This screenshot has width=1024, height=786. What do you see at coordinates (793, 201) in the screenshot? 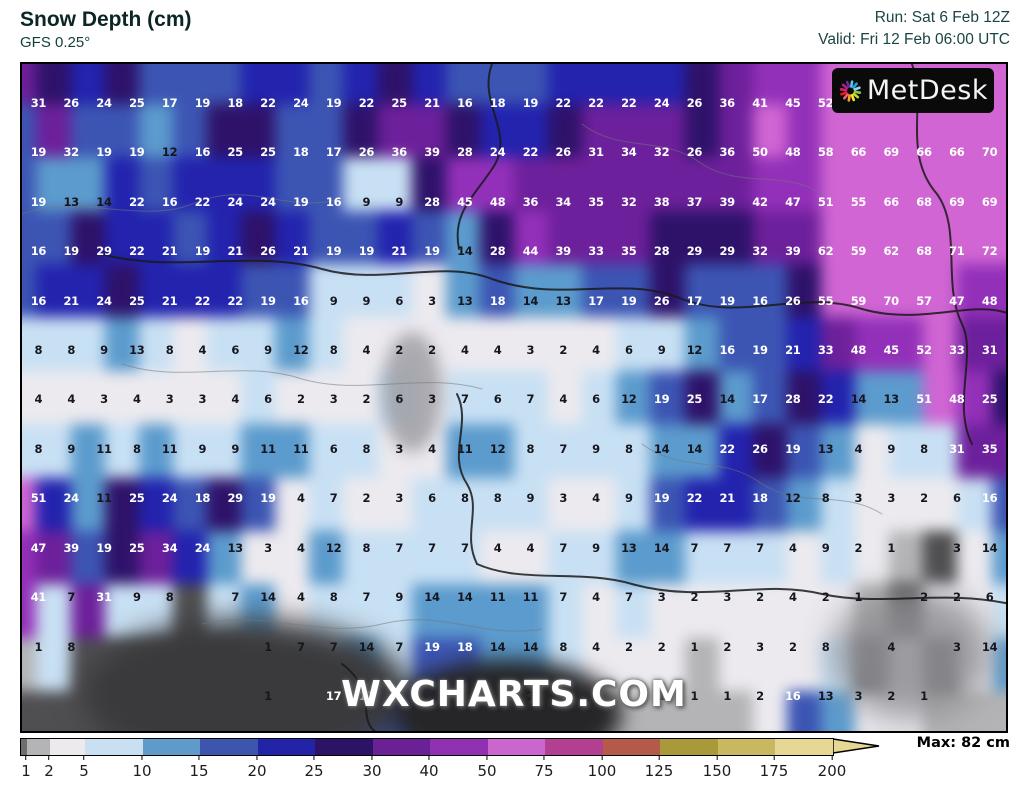
I see `snow-depth-value: 47` at bounding box center [793, 201].